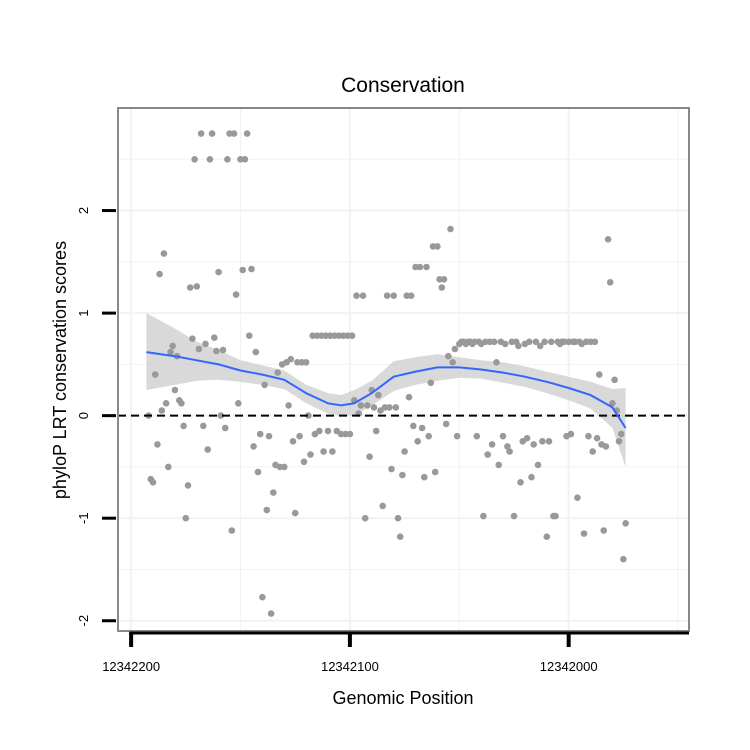  I want to click on chart-title: Conservation, so click(403, 85).